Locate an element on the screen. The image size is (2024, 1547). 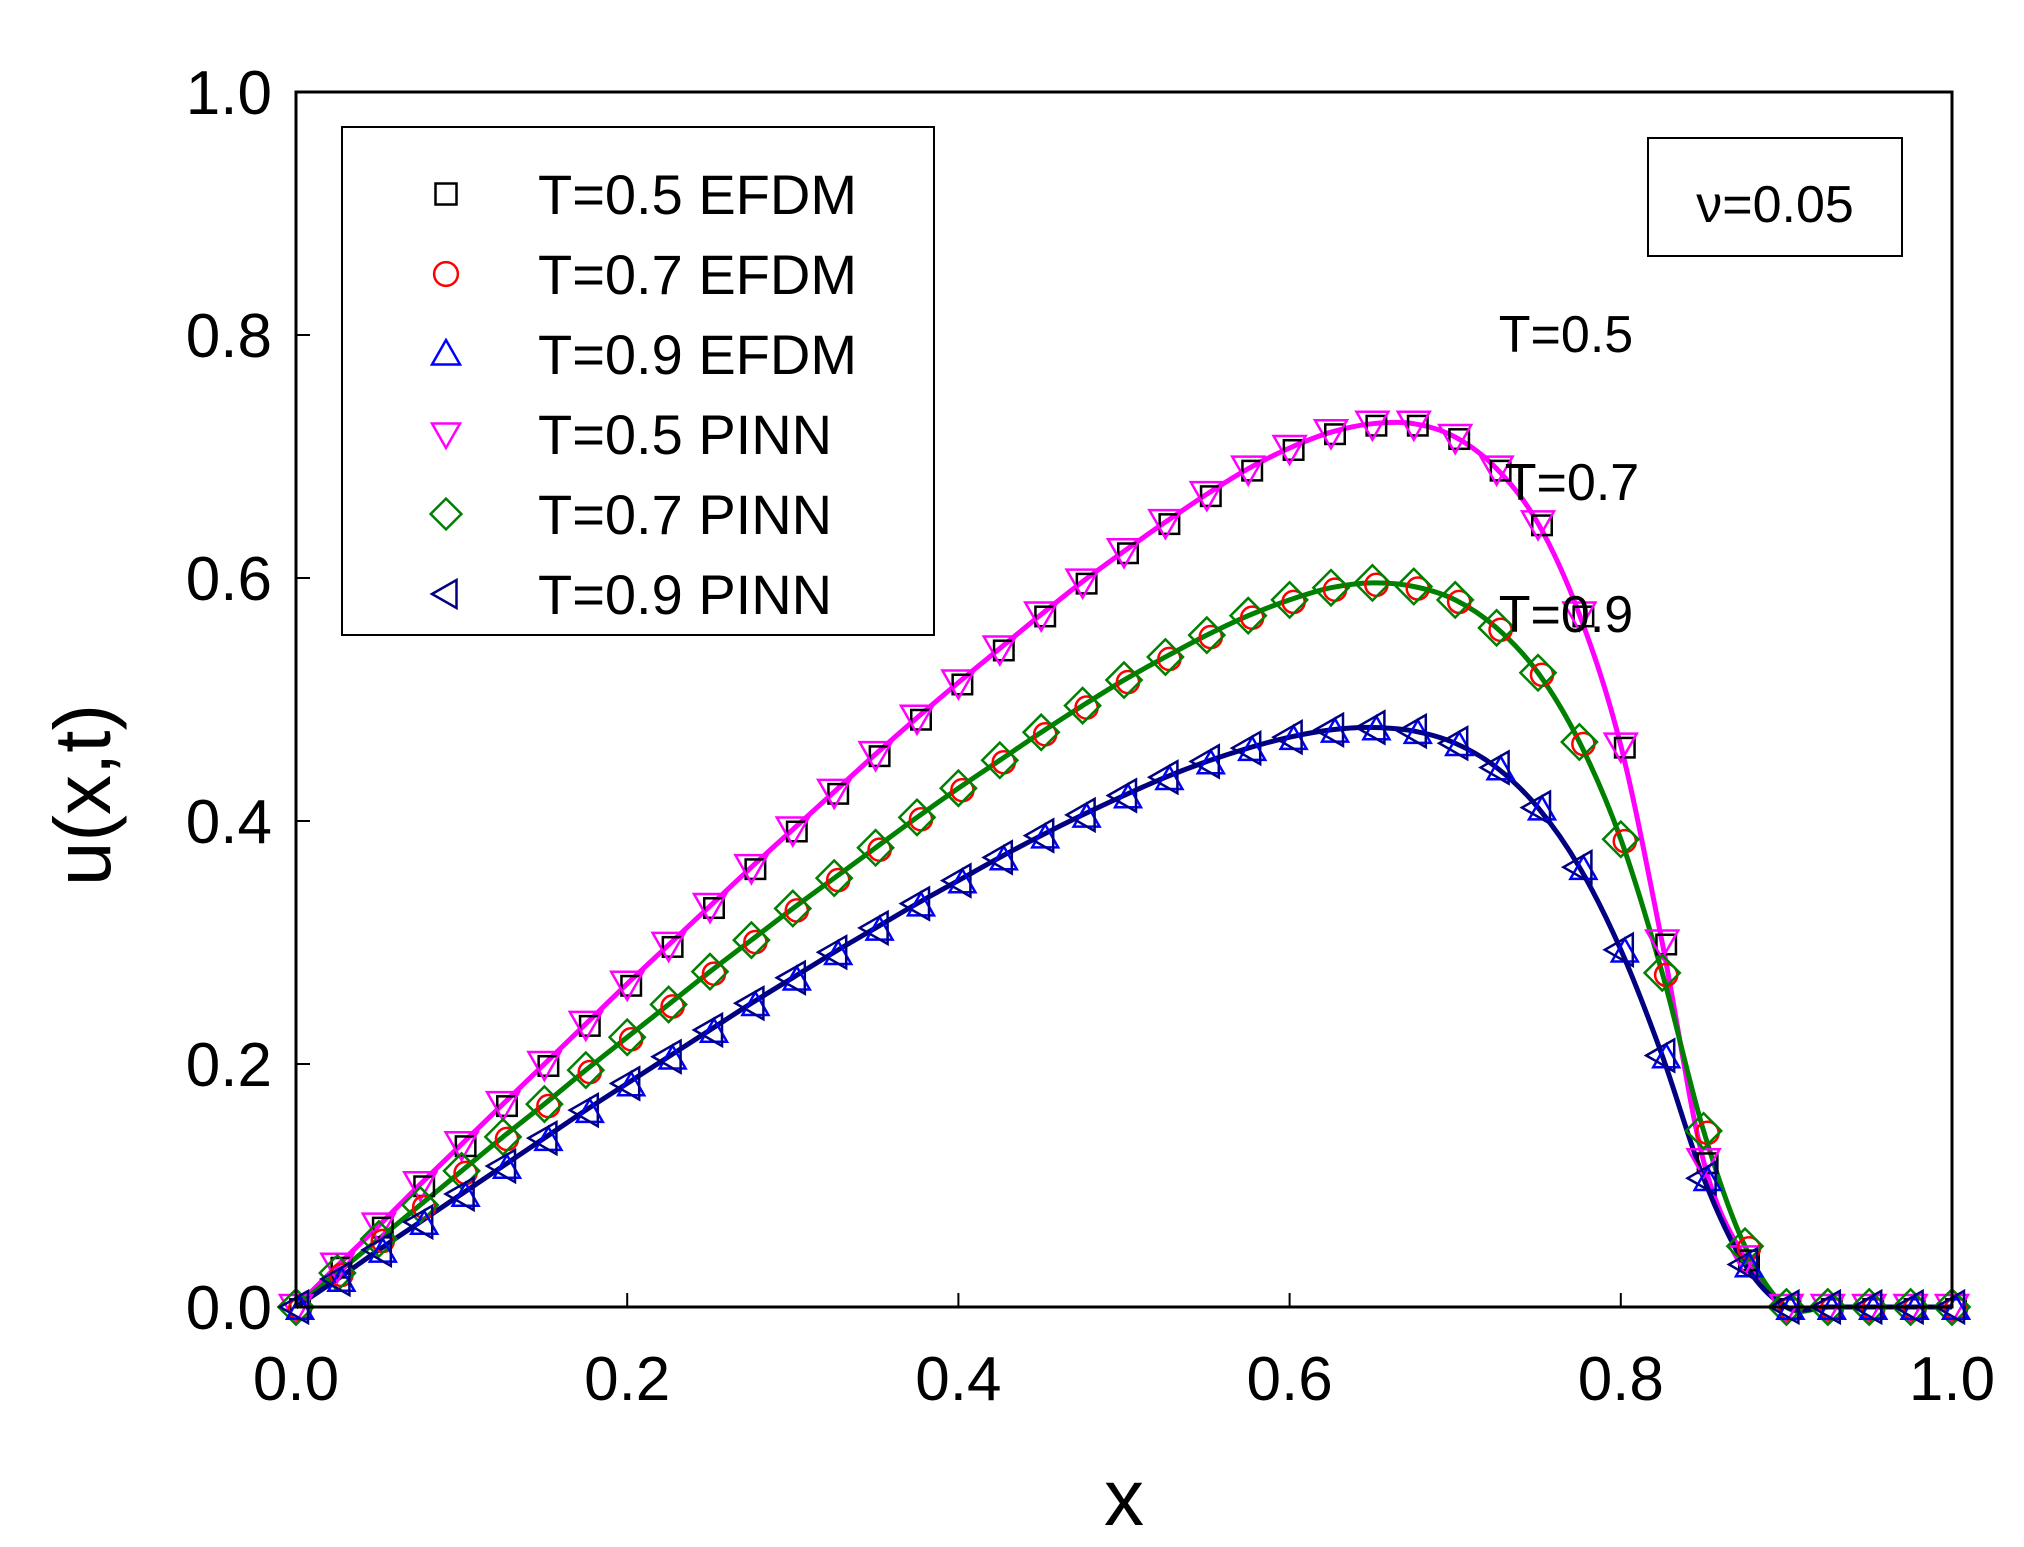
legend-markers is located at coordinates (446, 396).